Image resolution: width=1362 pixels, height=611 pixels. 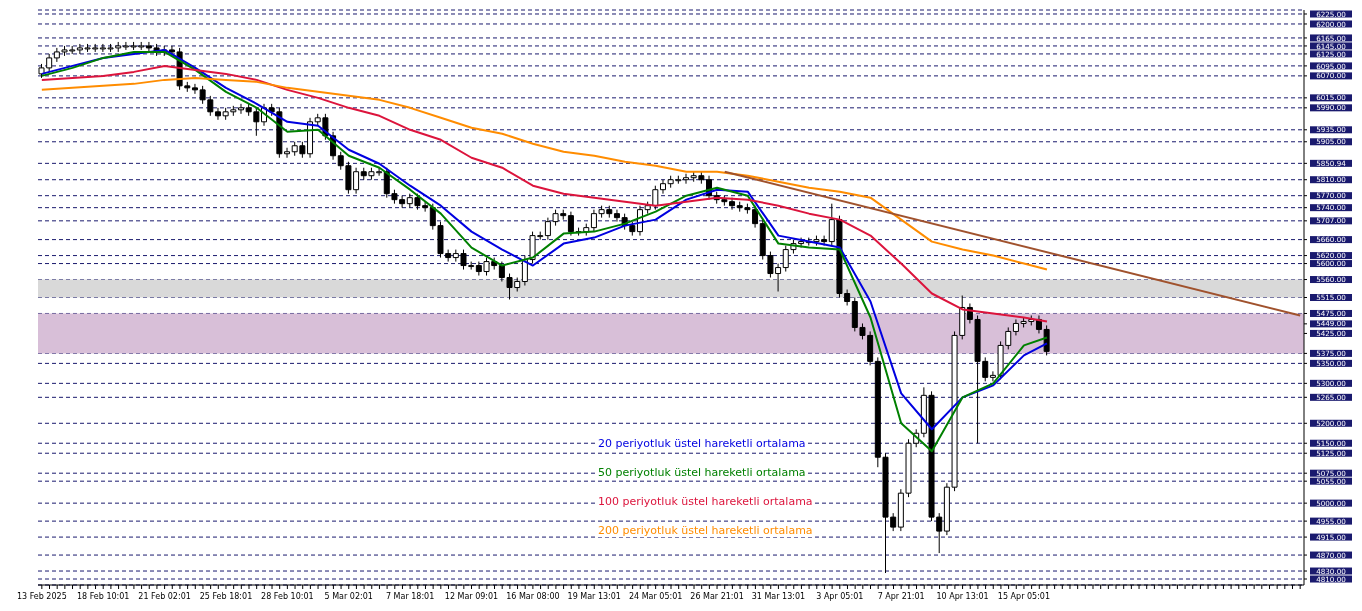 What do you see at coordinates (705, 501) in the screenshot?
I see `text: 100 periyotluk üstel hareketli ortalama` at bounding box center [705, 501].